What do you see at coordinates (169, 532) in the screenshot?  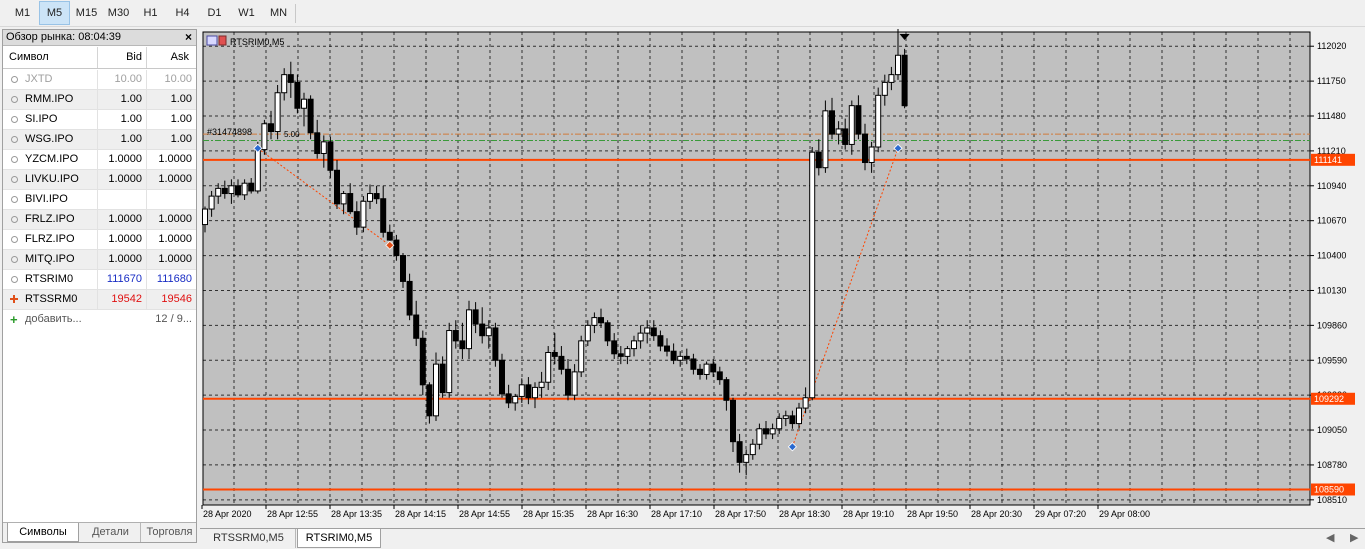 I see `tab-trading: Торговля` at bounding box center [169, 532].